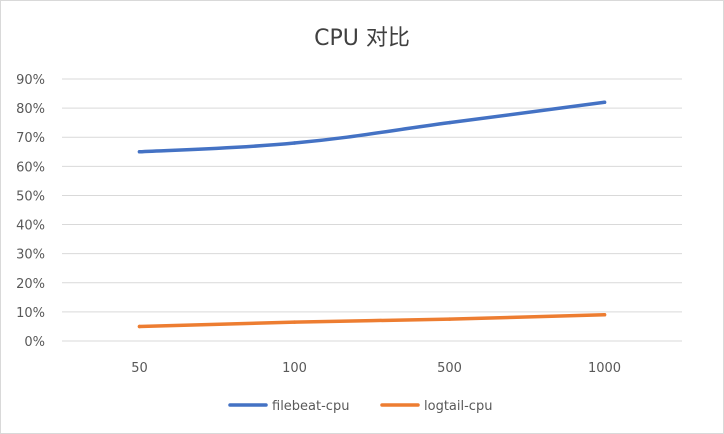 This screenshot has height=434, width=724. I want to click on y-axis: 0% 10% 20% 30% 40% 50% 60% 70% 80% 90%, so click(30, 211).